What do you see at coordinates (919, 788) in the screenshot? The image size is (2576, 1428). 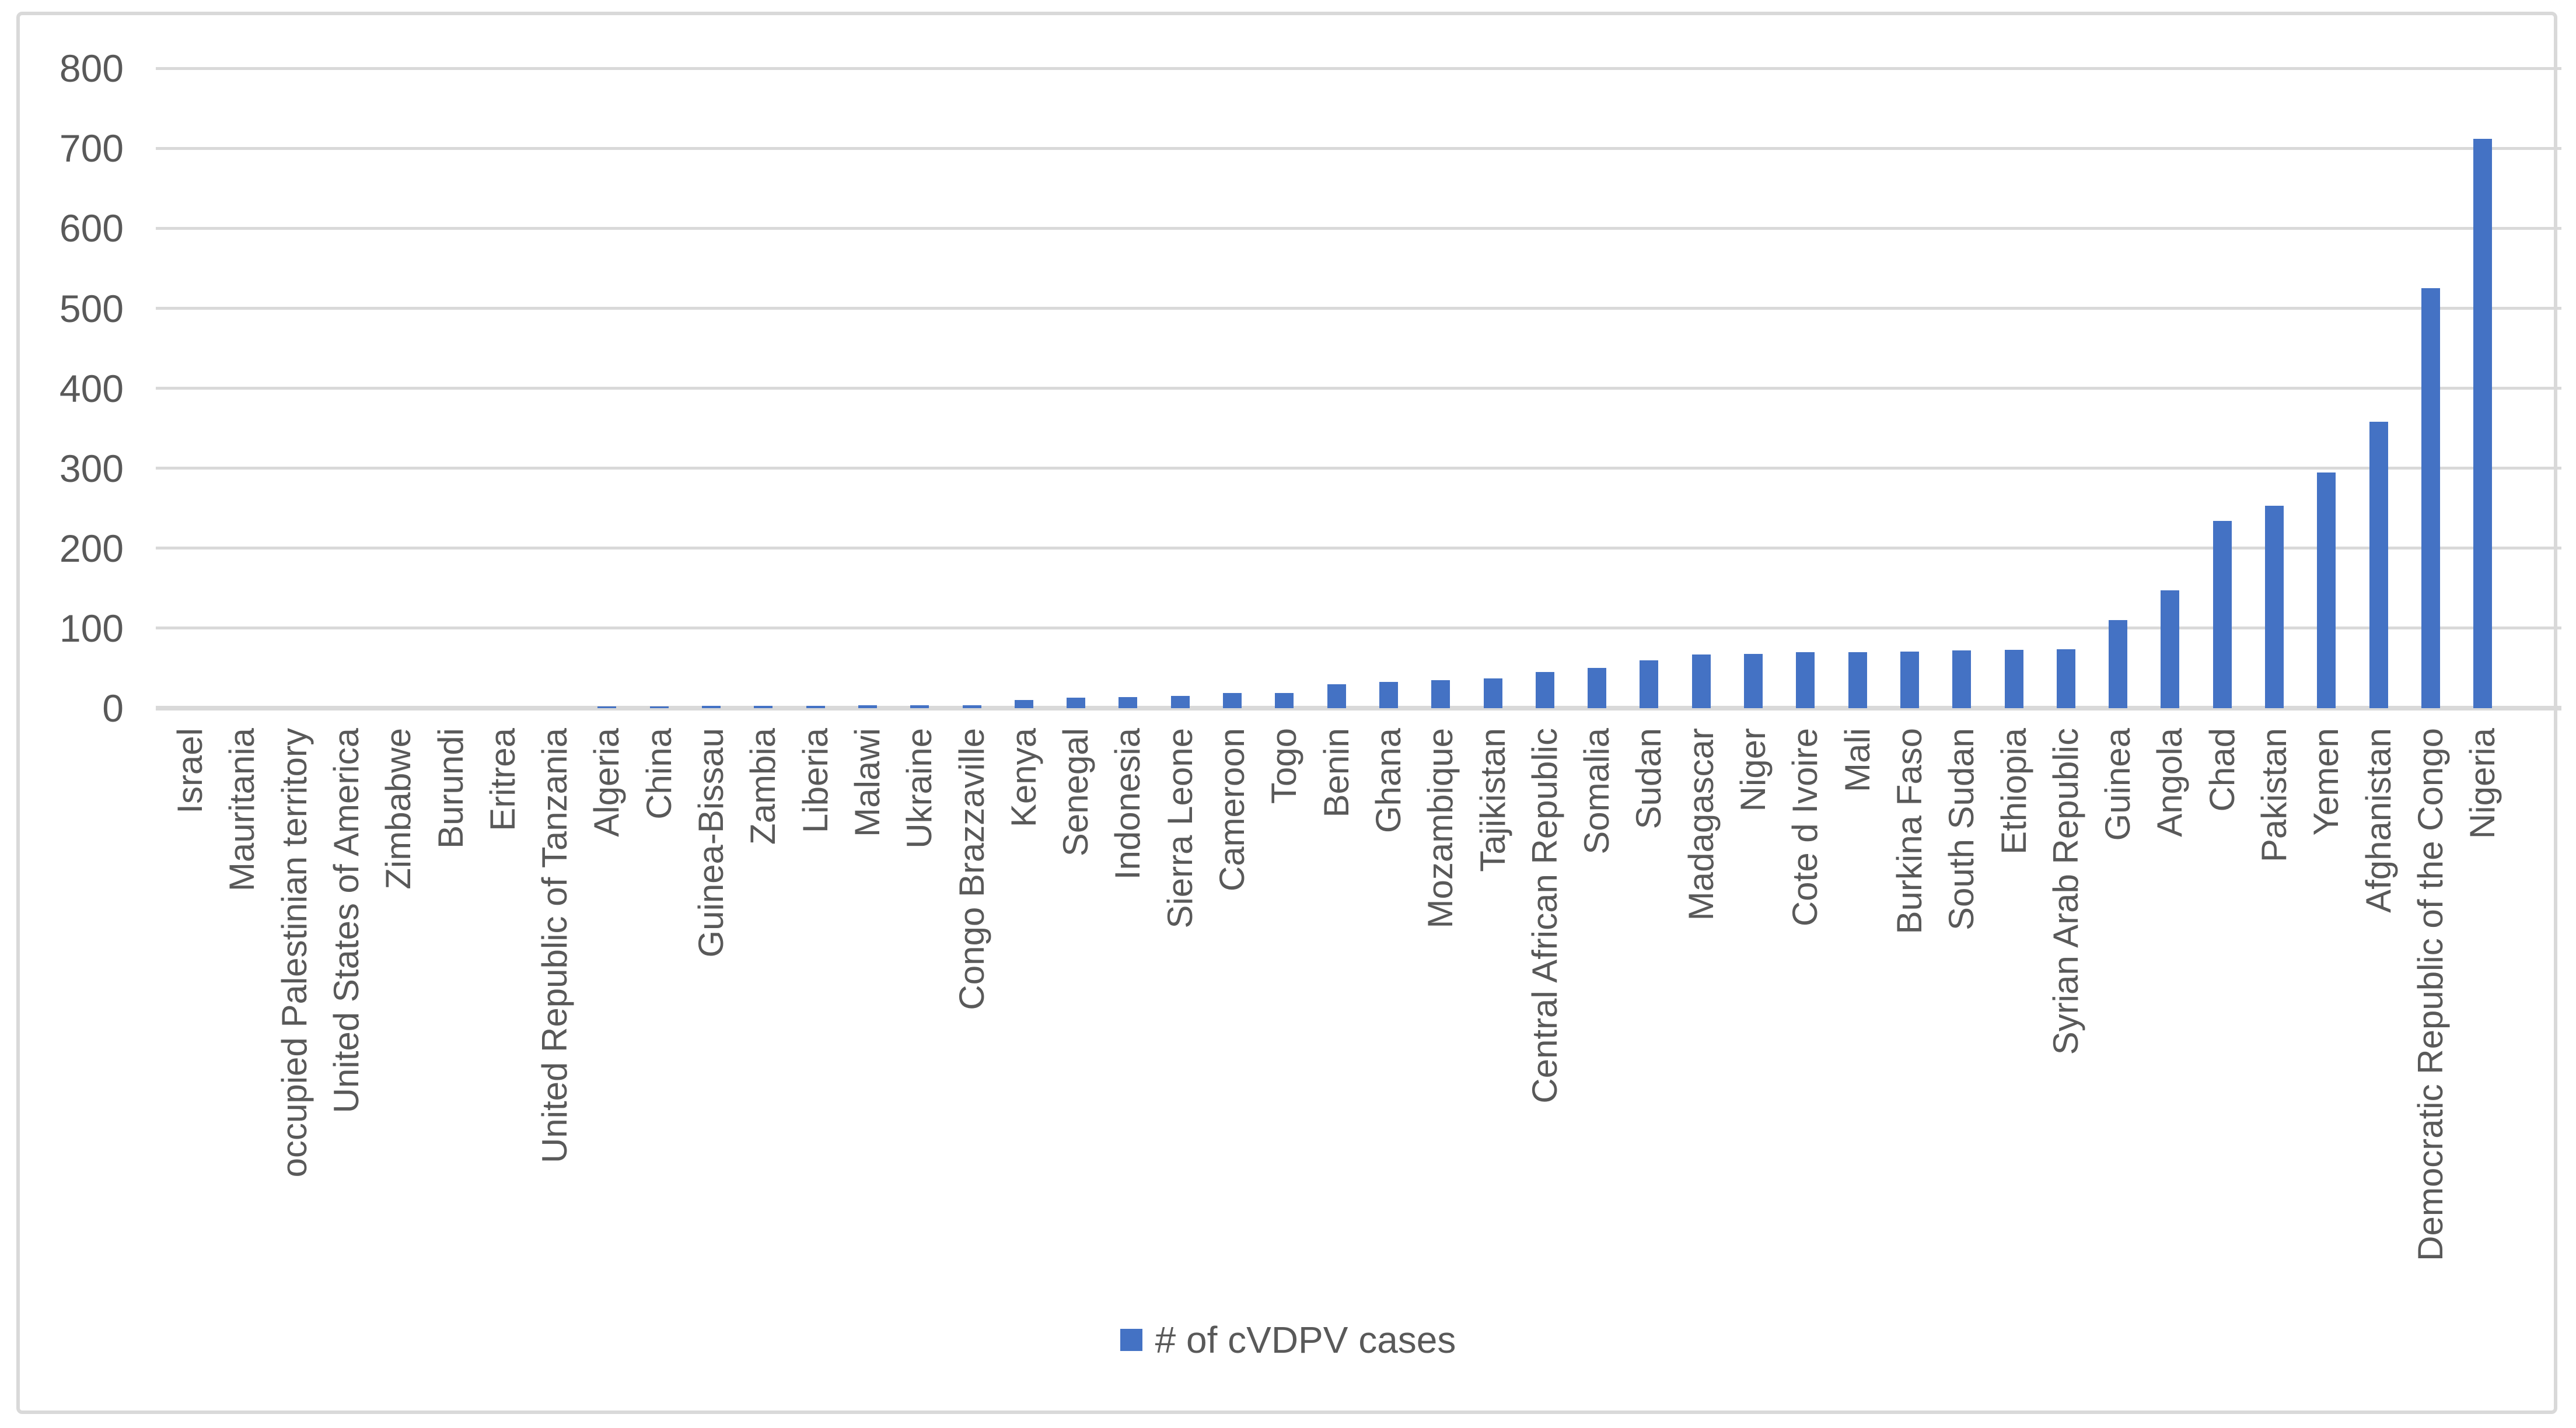 I see `x-axis-category-label: Ukraine` at bounding box center [919, 788].